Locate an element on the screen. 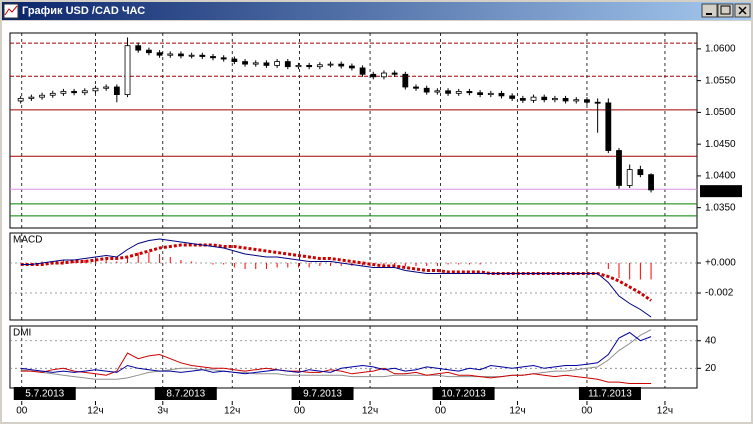 The image size is (753, 424). y-tick-label: +0.000 is located at coordinates (720, 263).